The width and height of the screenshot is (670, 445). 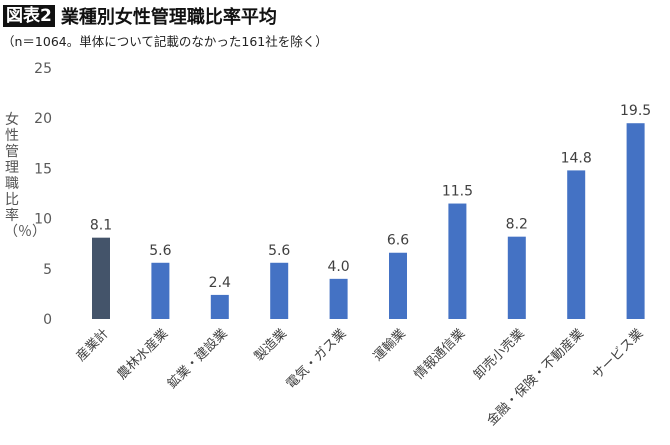 I want to click on data-label: 2.4, so click(x=220, y=283).